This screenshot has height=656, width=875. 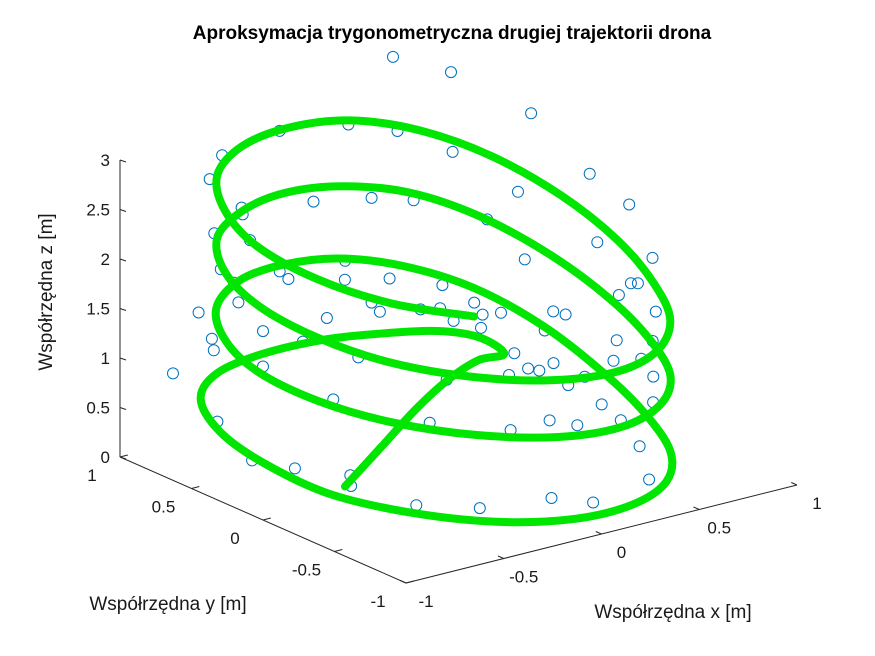 I want to click on y-tick-label: 0.5, so click(x=164, y=507).